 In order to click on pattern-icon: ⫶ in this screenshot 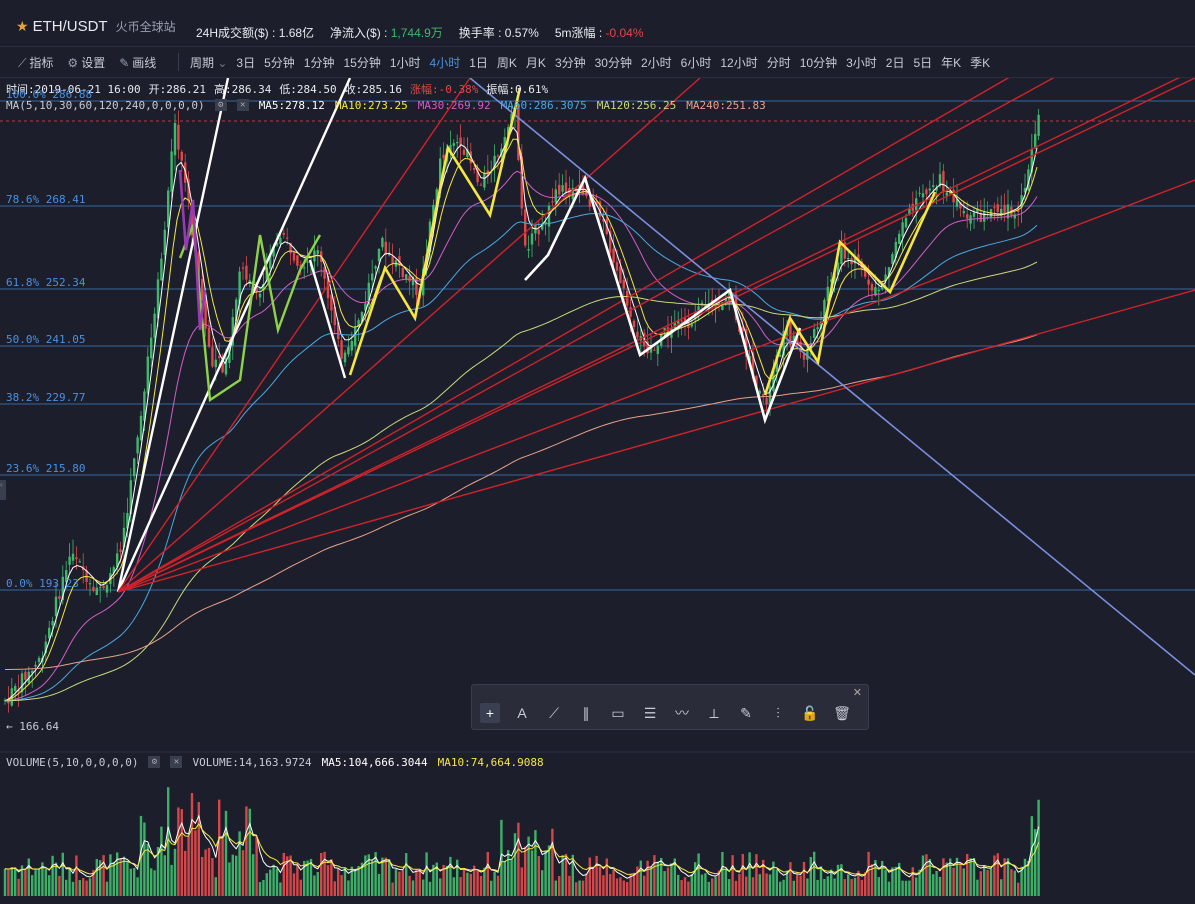, I will do `click(778, 712)`.